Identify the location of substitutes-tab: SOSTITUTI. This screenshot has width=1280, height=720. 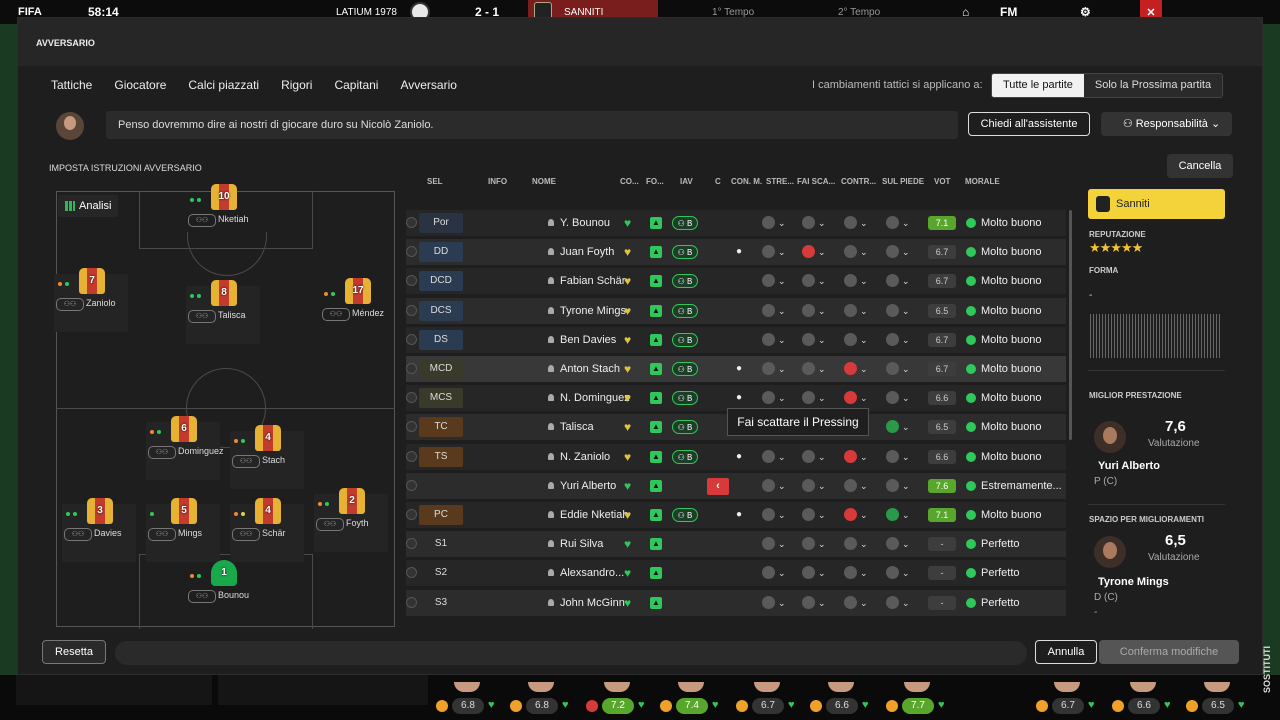
(1267, 670).